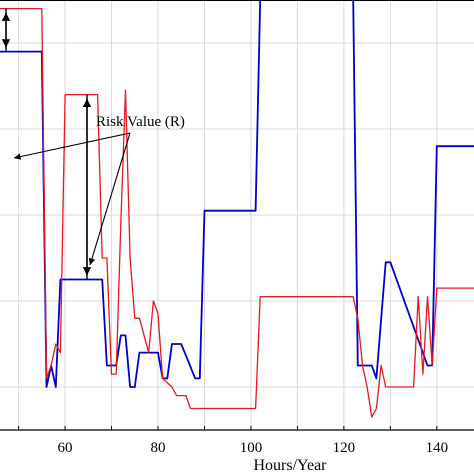  I want to click on x-tick-labels: 60 80 100 120 140, so click(253, 448).